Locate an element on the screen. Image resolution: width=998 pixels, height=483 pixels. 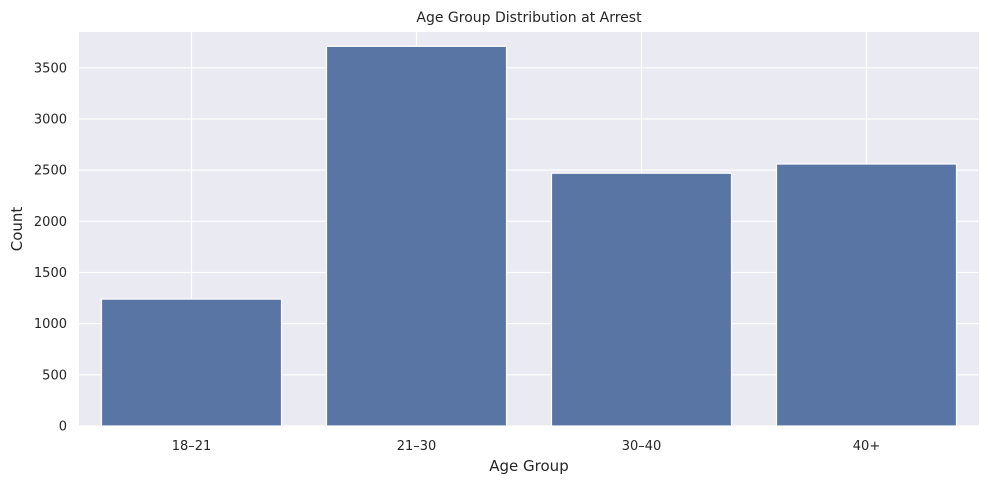
y-tick-label: 3000 is located at coordinates (50, 119).